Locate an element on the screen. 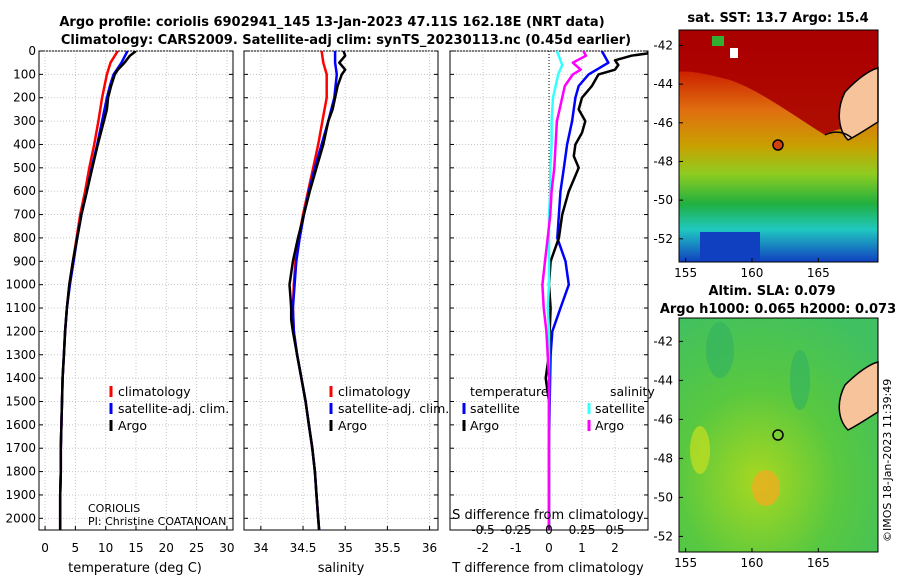 This screenshot has width=900, height=580. lon-tick-label: 165 is located at coordinates (818, 273).